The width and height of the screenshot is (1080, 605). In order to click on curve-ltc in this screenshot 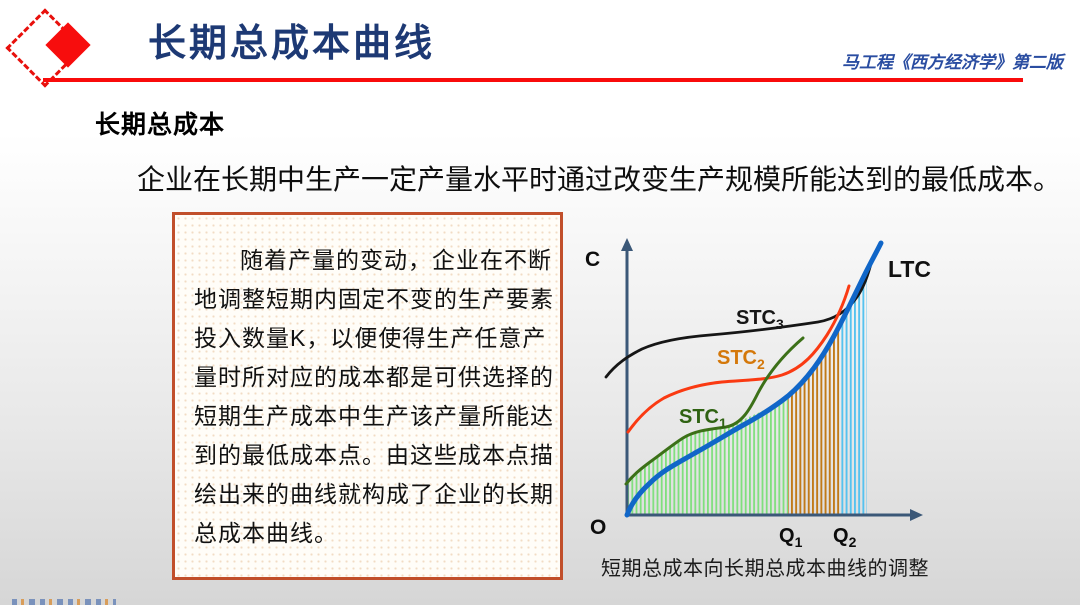, I will do `click(754, 379)`.